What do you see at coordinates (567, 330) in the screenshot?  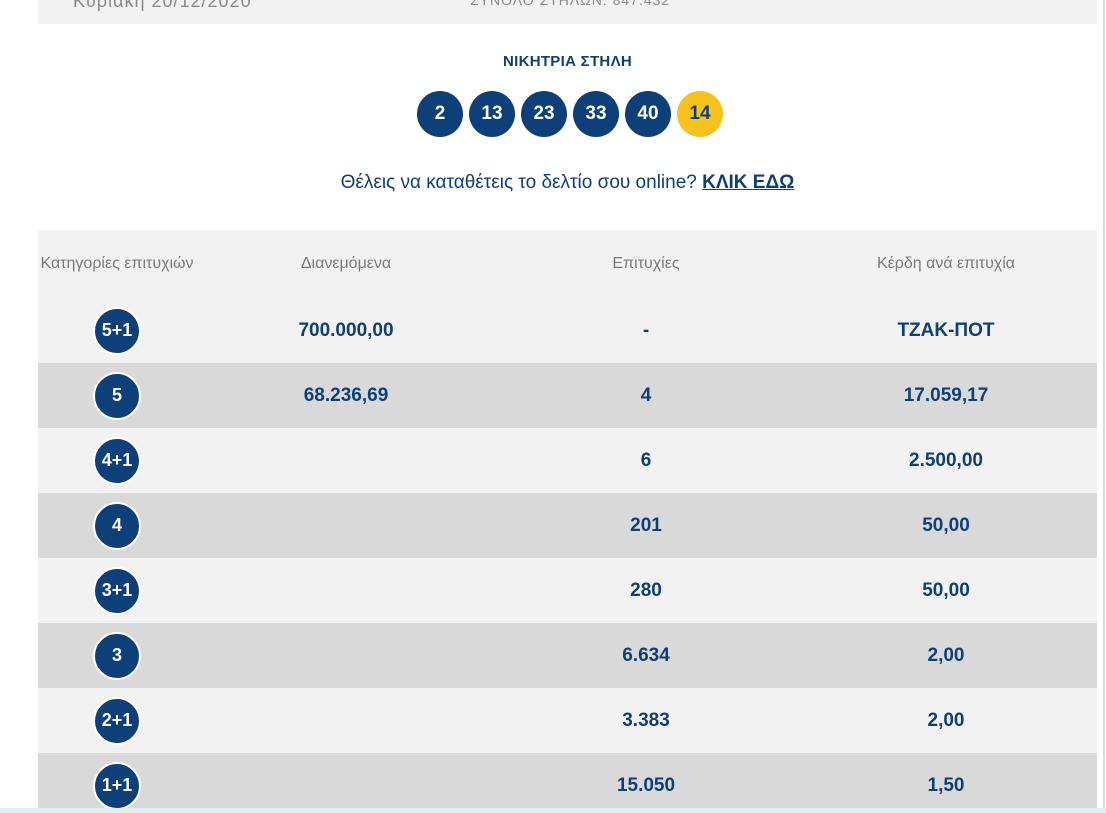 I see `table-row: 5+1 700.000,00 - ΤΖΑΚ-ΠΟΤ` at bounding box center [567, 330].